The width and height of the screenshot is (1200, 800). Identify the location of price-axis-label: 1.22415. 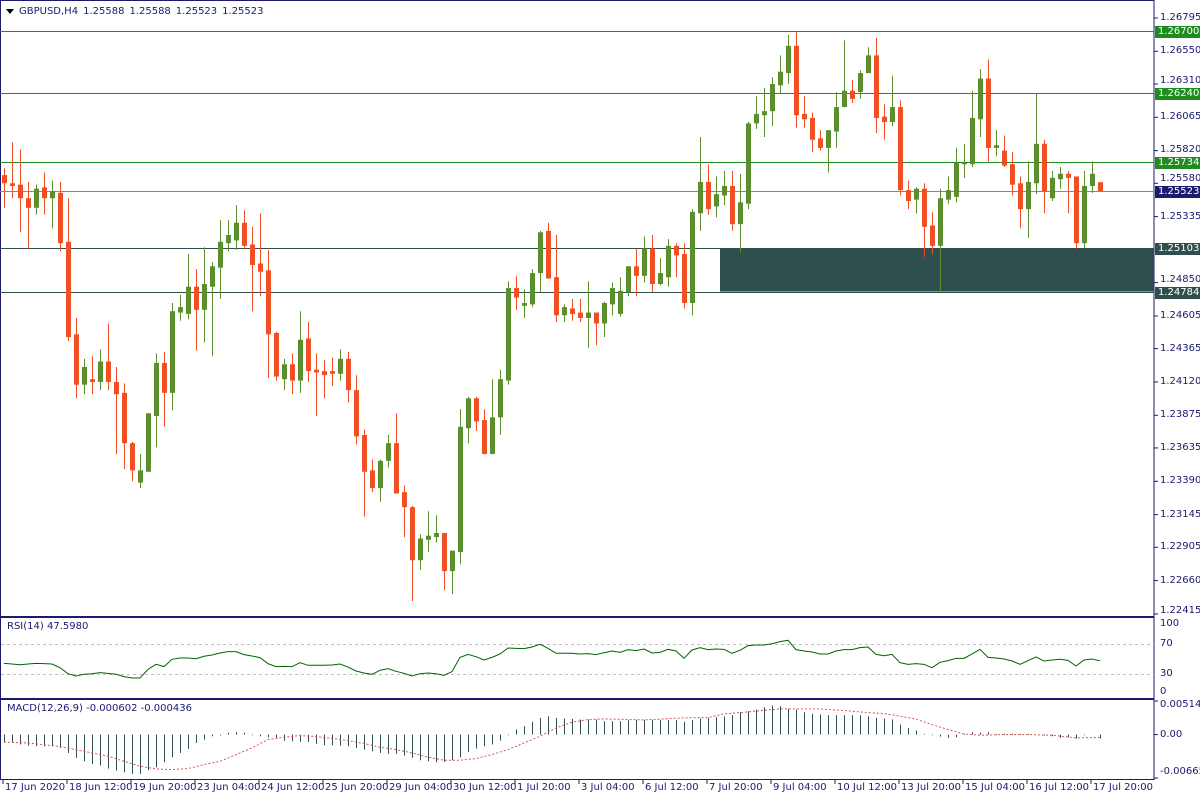
(1180, 611).